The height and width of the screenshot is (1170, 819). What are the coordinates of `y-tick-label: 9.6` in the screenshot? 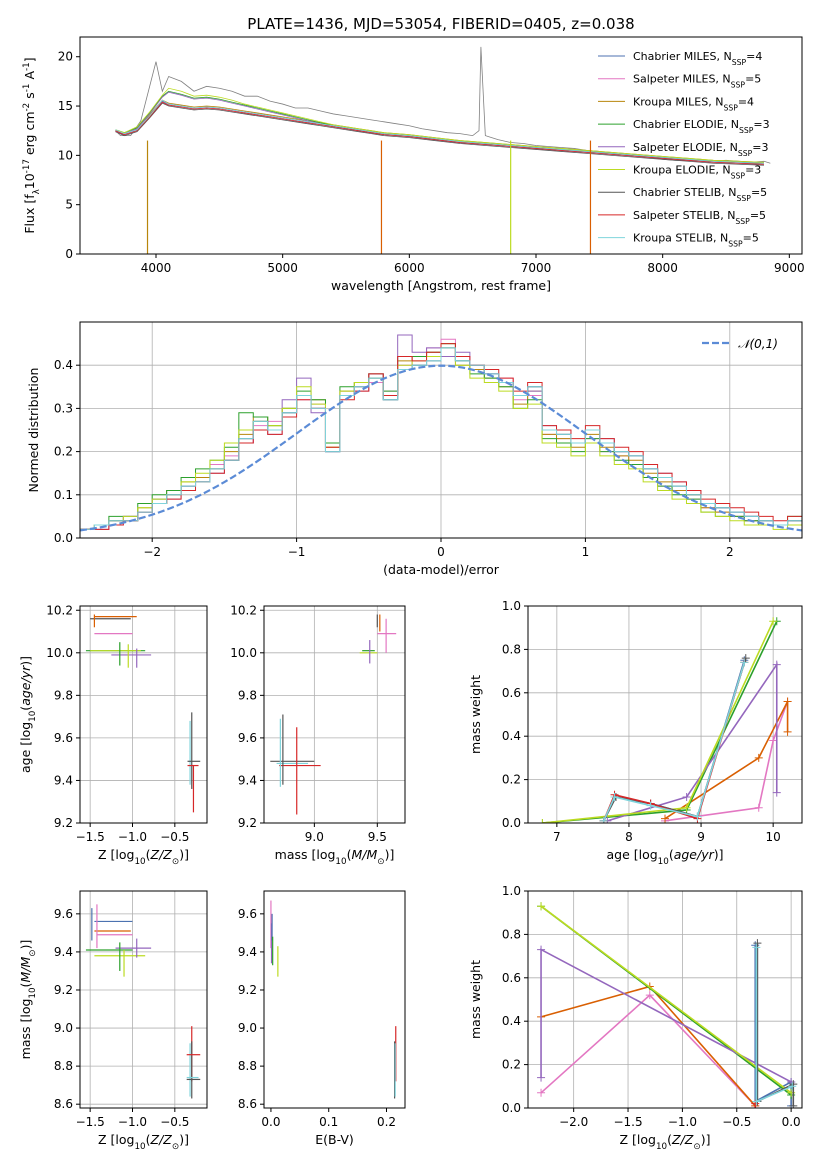 It's located at (63, 914).